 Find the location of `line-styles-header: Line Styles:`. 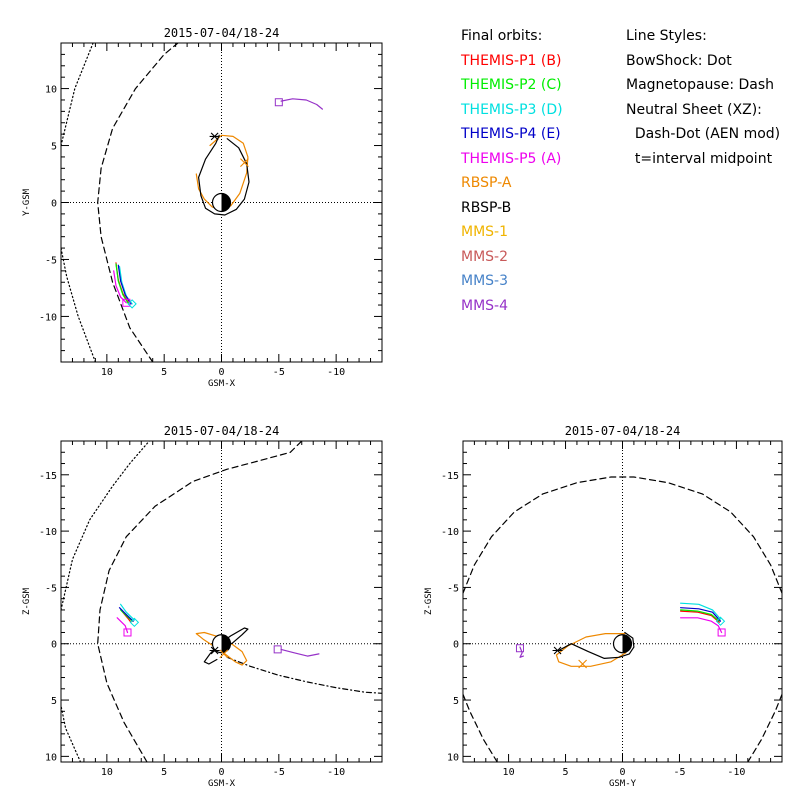

line-styles-header: Line Styles: is located at coordinates (666, 36).